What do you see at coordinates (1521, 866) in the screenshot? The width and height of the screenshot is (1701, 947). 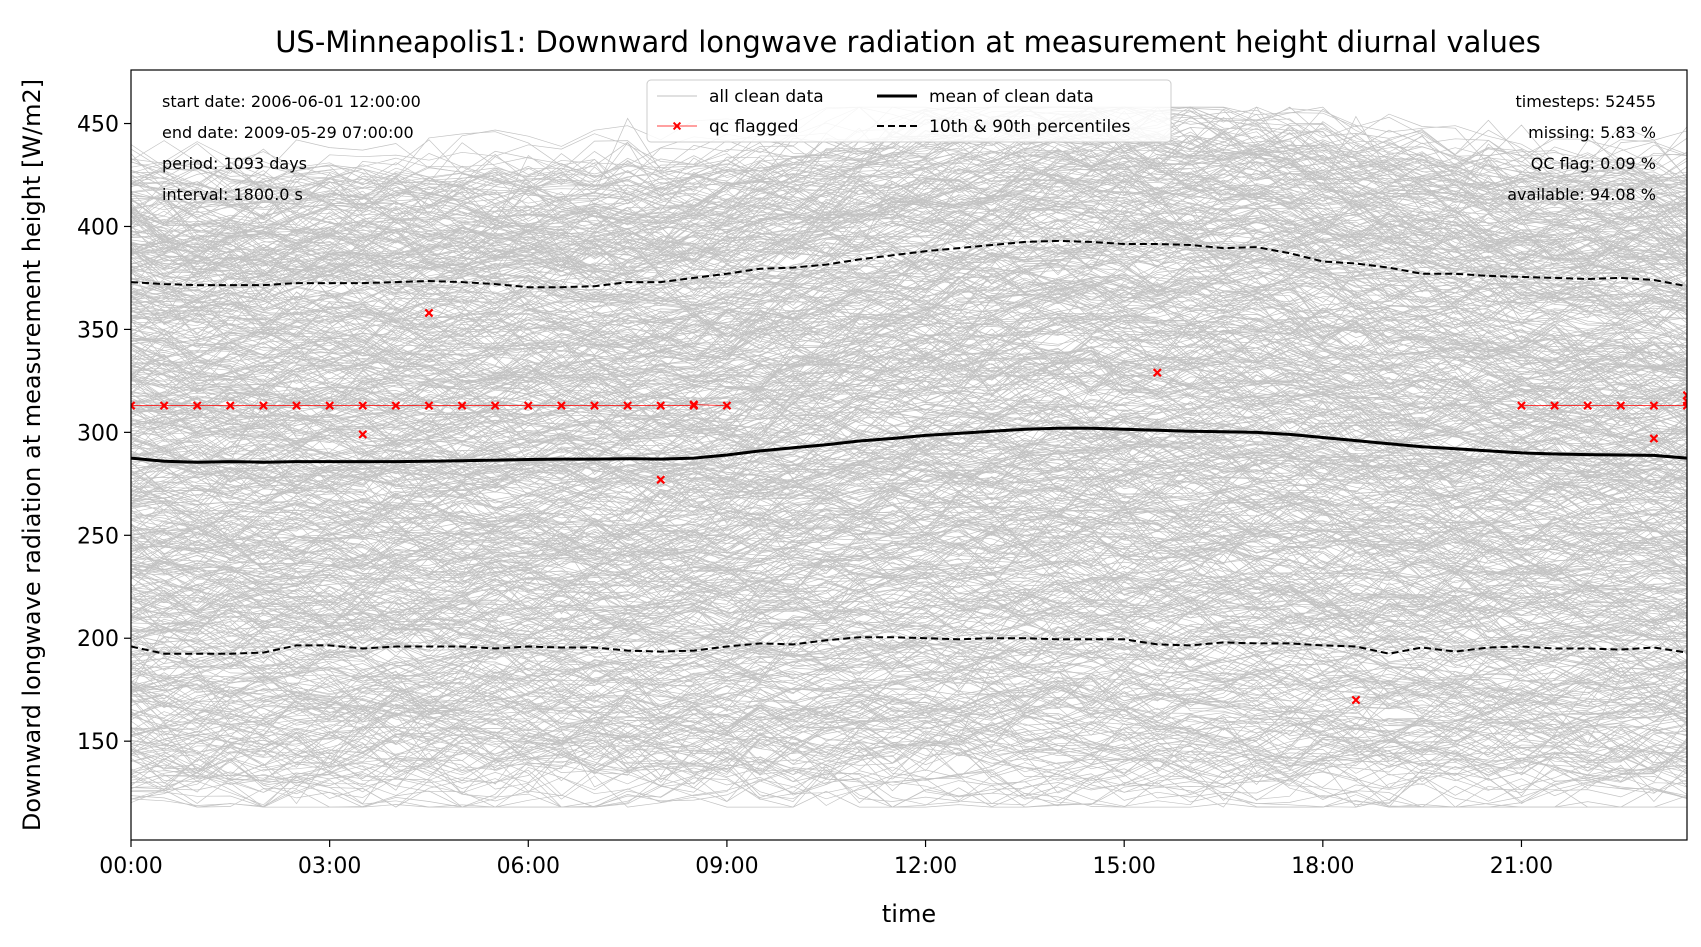 I see `x-tick-label: 21:00` at bounding box center [1521, 866].